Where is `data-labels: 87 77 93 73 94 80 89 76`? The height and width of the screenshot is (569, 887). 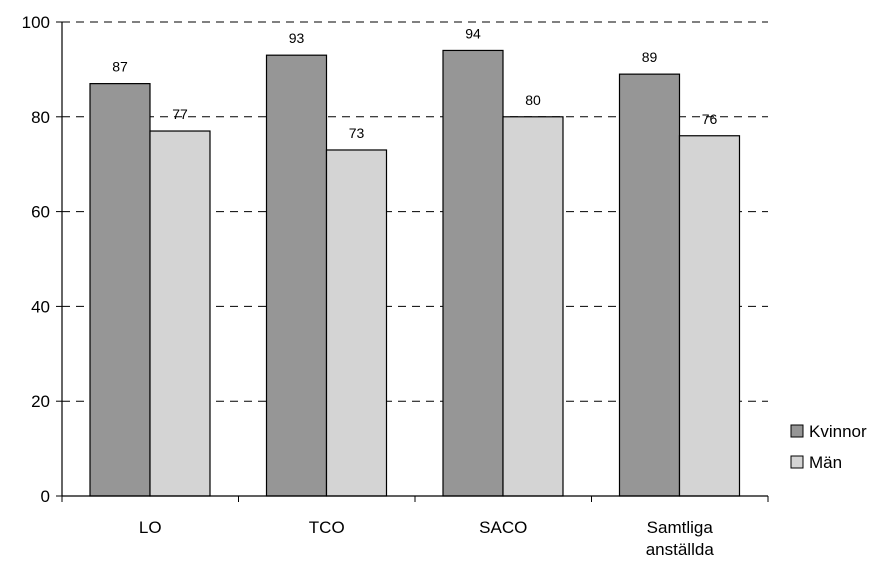 data-labels: 87 77 93 73 94 80 89 76 is located at coordinates (414, 83).